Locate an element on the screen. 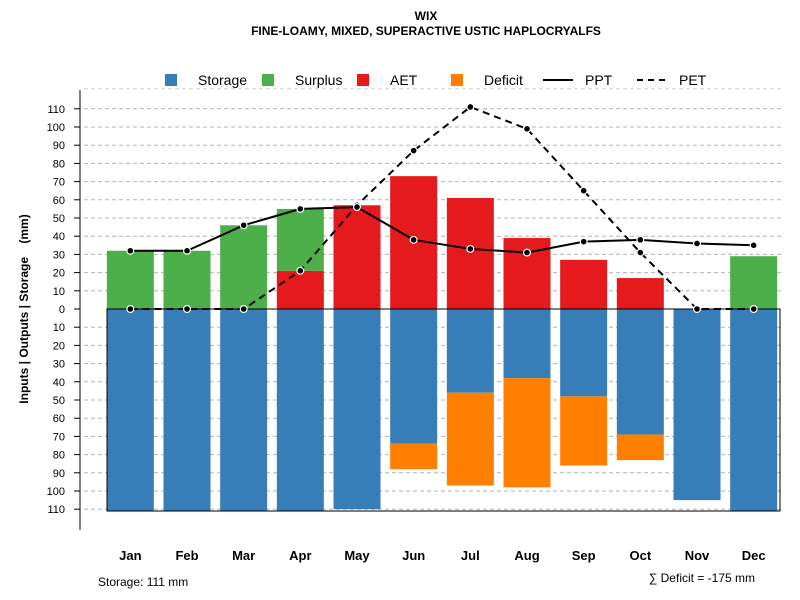  surplus-bar-apr is located at coordinates (300, 239).